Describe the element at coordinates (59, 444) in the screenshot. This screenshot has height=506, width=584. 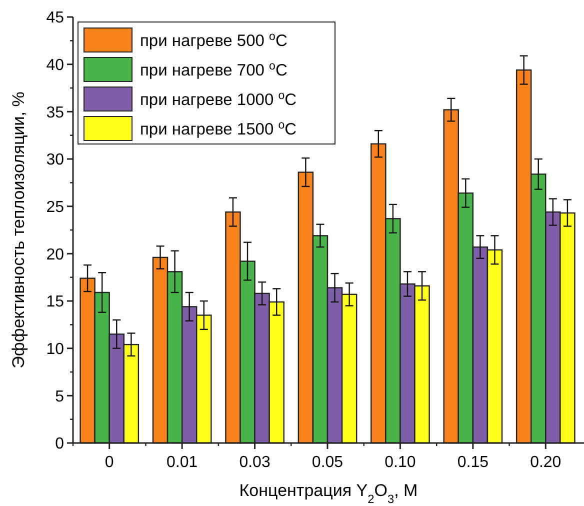
I see `y-tick-label: 0` at that location.